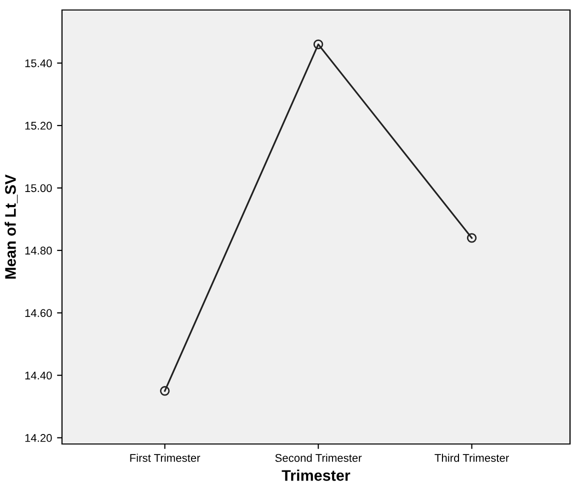 Image resolution: width=571 pixels, height=488 pixels. I want to click on y-tick-label: 15.20, so click(38, 126).